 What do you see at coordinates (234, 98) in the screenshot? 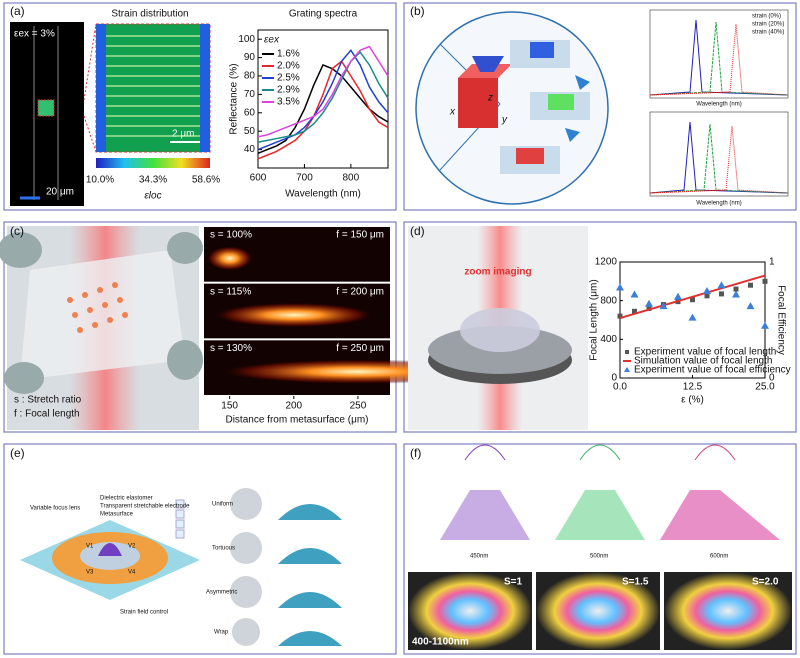
I see `y-axis-label: Reflectance (%)` at bounding box center [234, 98].